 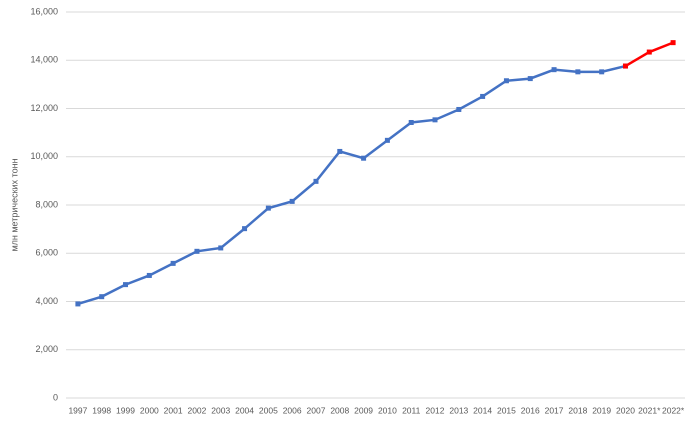 What do you see at coordinates (458, 410) in the screenshot?
I see `x-tick-label: 2013` at bounding box center [458, 410].